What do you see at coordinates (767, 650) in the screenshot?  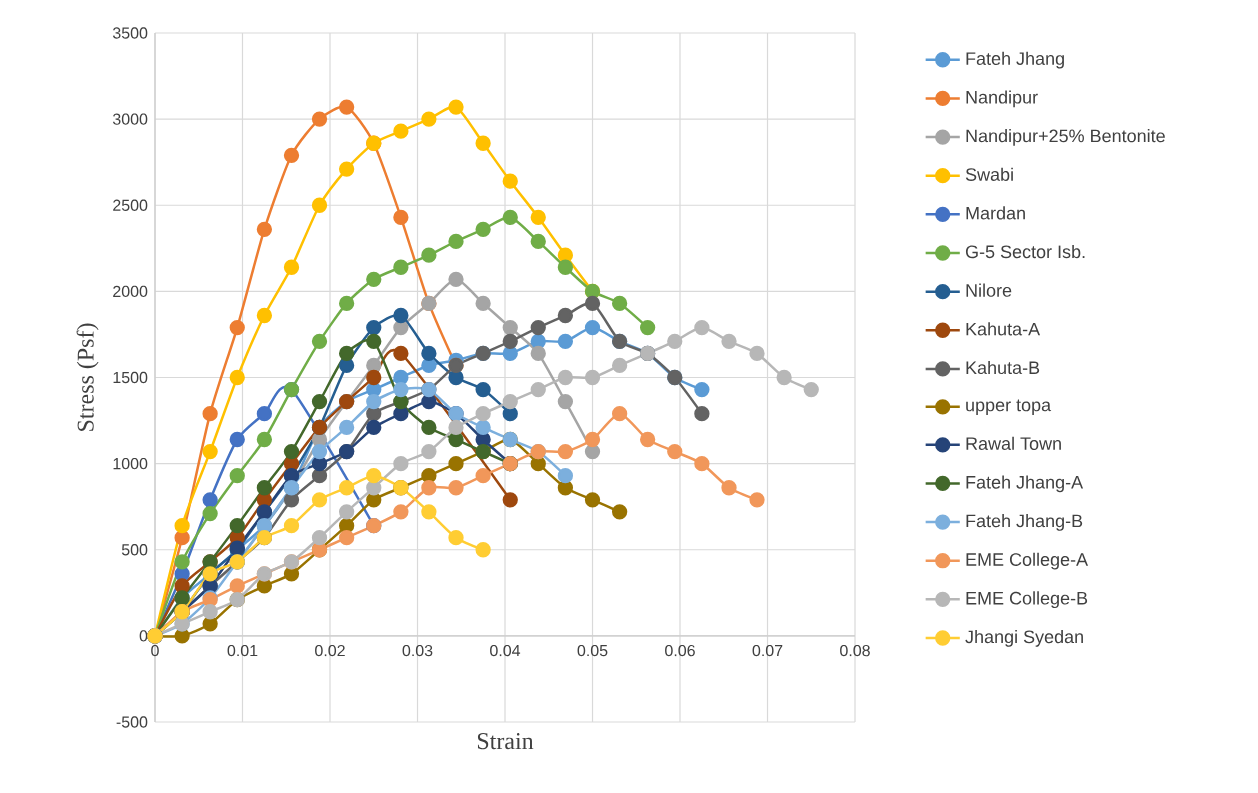 I see `x-tick-label: 0.07` at bounding box center [767, 650].